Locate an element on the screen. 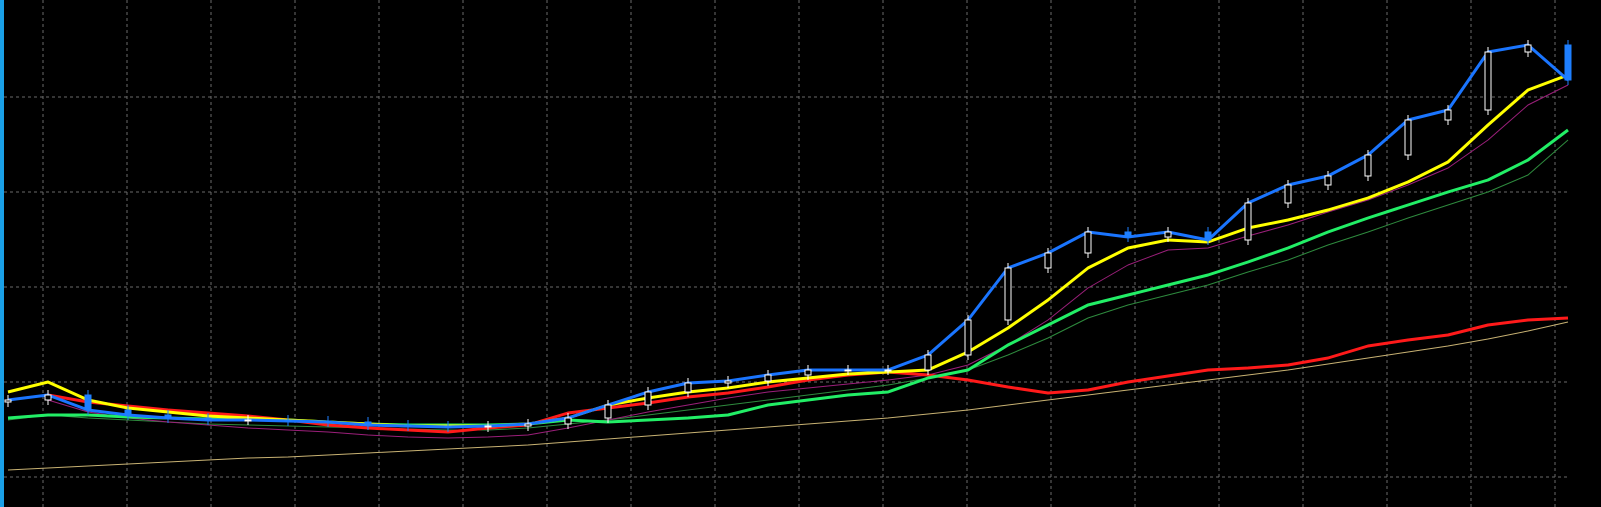  left-border is located at coordinates (2, 253).